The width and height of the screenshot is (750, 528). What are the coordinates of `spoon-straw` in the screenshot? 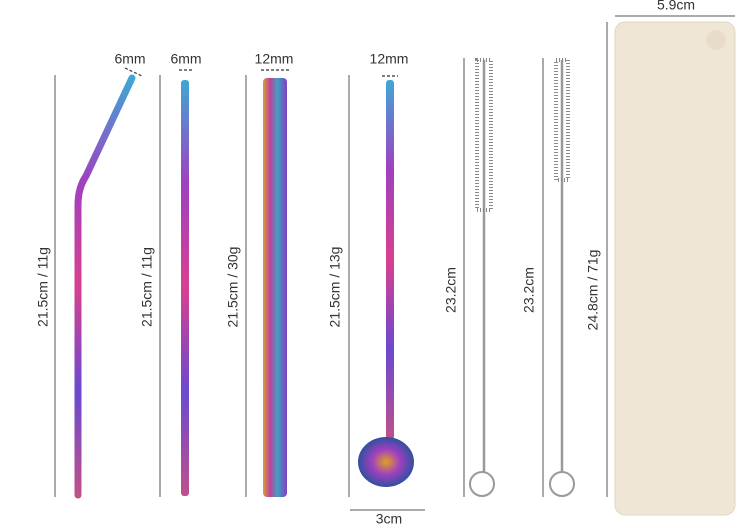 It's located at (390, 260).